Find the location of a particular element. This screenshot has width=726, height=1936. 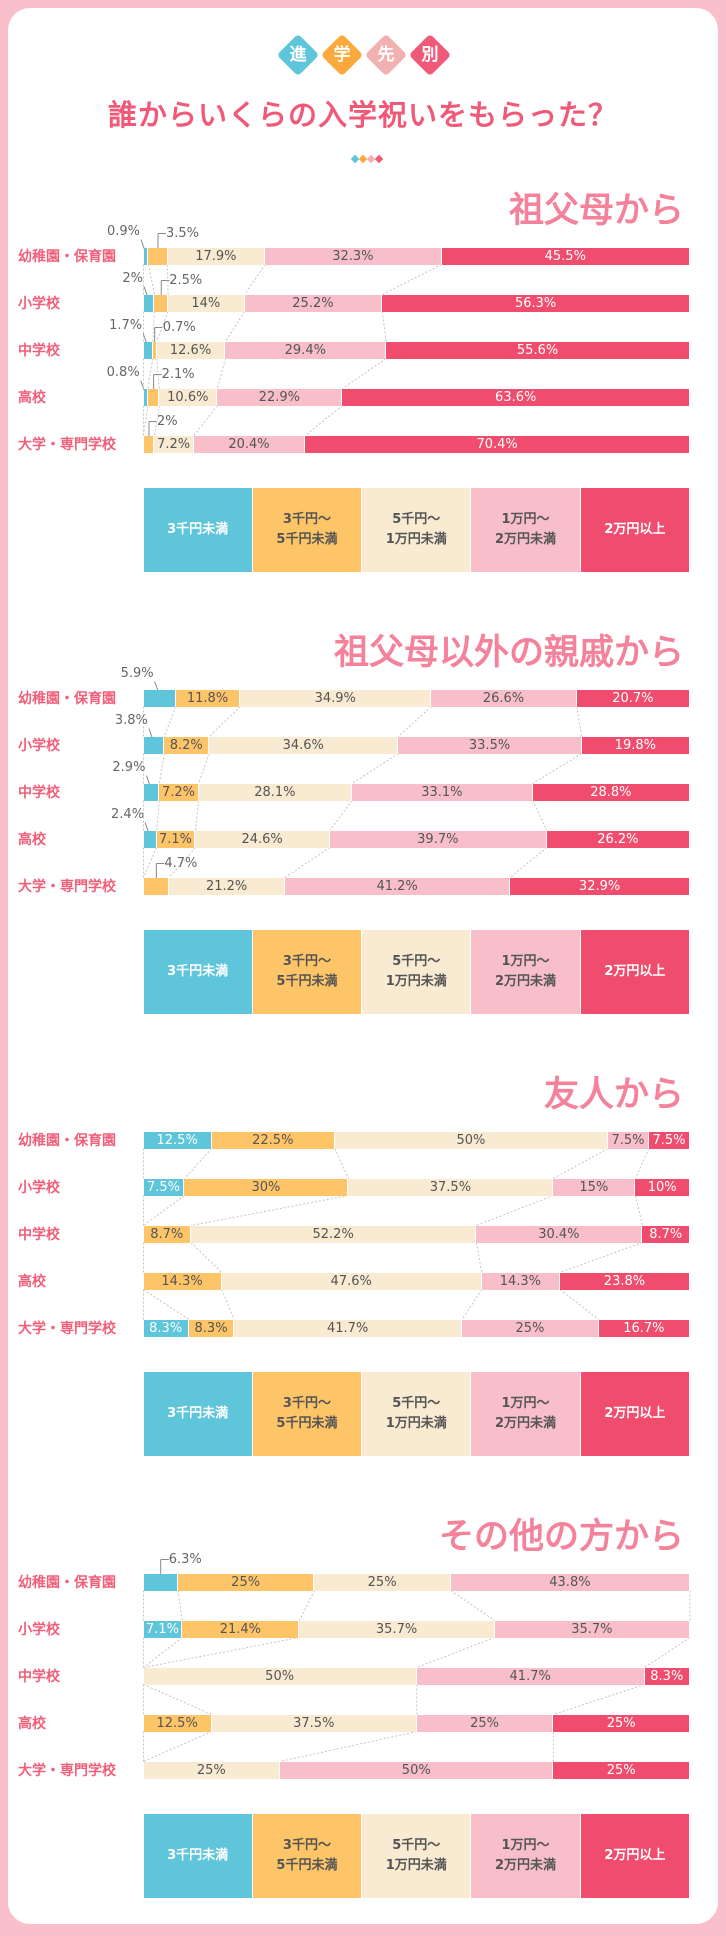

bar-value-label: 29.4% is located at coordinates (305, 350).